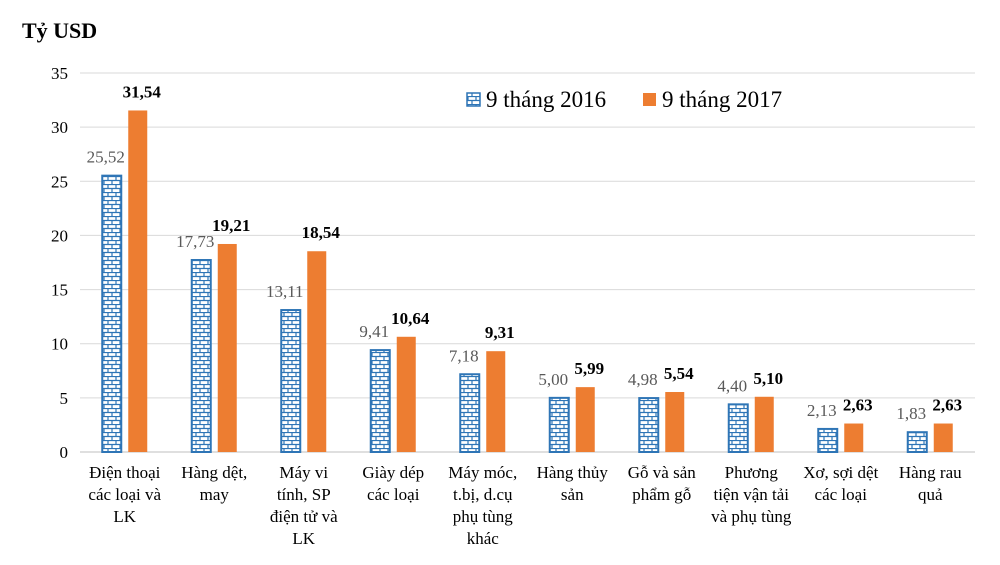 The image size is (1000, 565). What do you see at coordinates (393, 483) in the screenshot?
I see `category-label: Giày dép các loại` at bounding box center [393, 483].